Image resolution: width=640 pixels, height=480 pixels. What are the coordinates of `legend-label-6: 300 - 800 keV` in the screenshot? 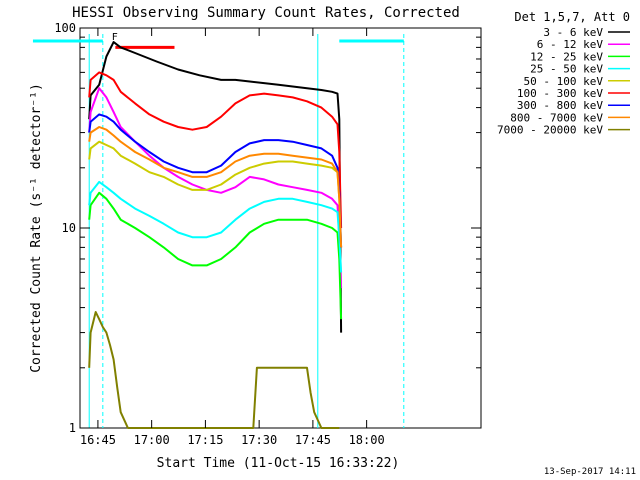 It's located at (560, 105).